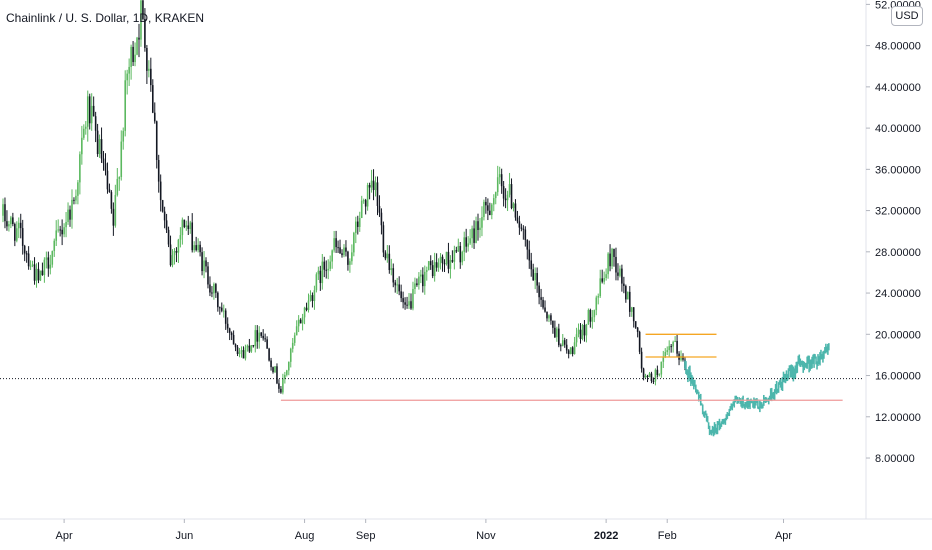 Image resolution: width=932 pixels, height=550 pixels. Describe the element at coordinates (907, 16) in the screenshot. I see `currency-button: USD` at that location.